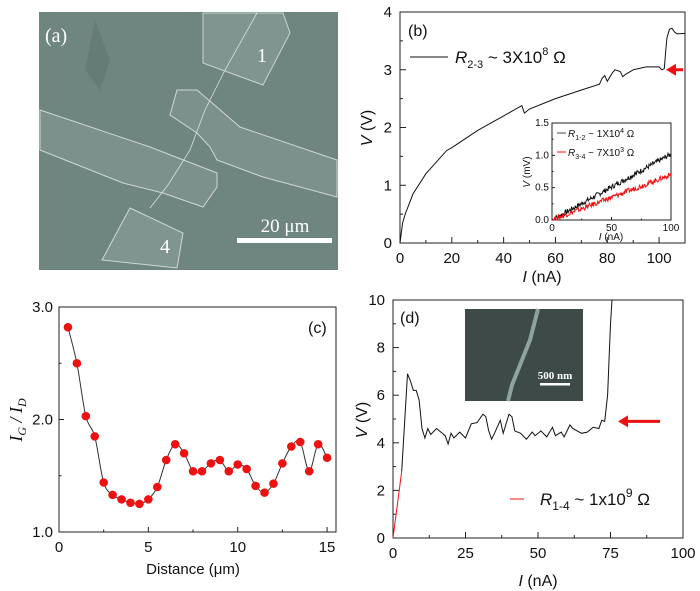 The width and height of the screenshot is (700, 591). What do you see at coordinates (197, 416) in the screenshot?
I see `fit-line` at bounding box center [197, 416].